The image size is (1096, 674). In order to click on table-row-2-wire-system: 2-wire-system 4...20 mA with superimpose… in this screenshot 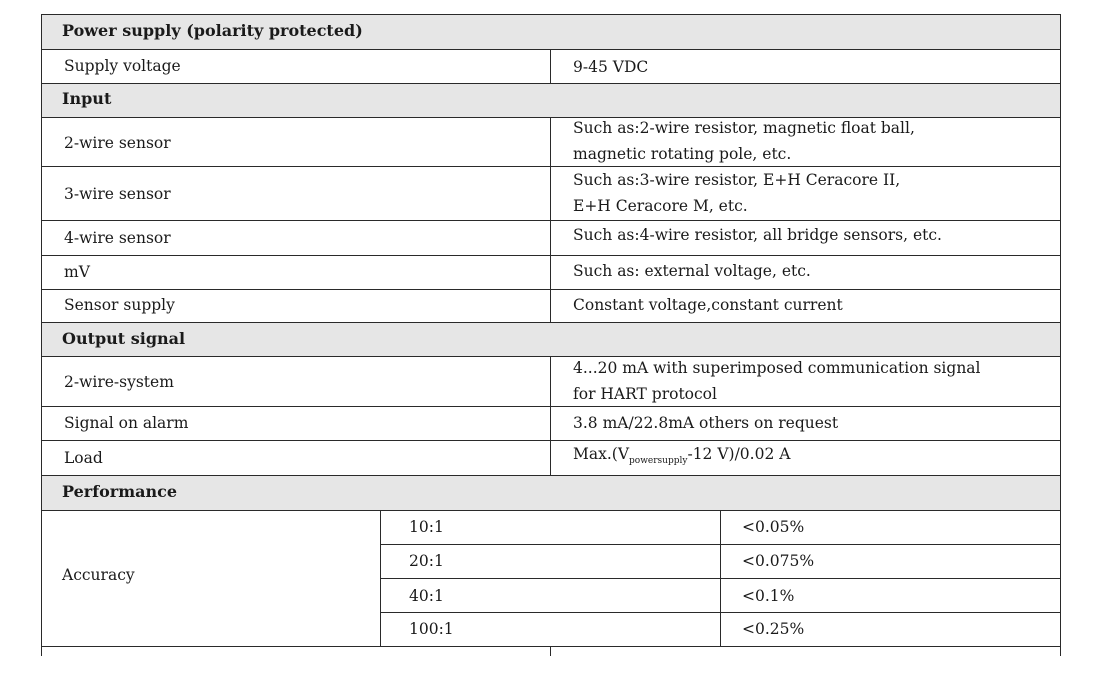, I will do `click(551, 381)`.